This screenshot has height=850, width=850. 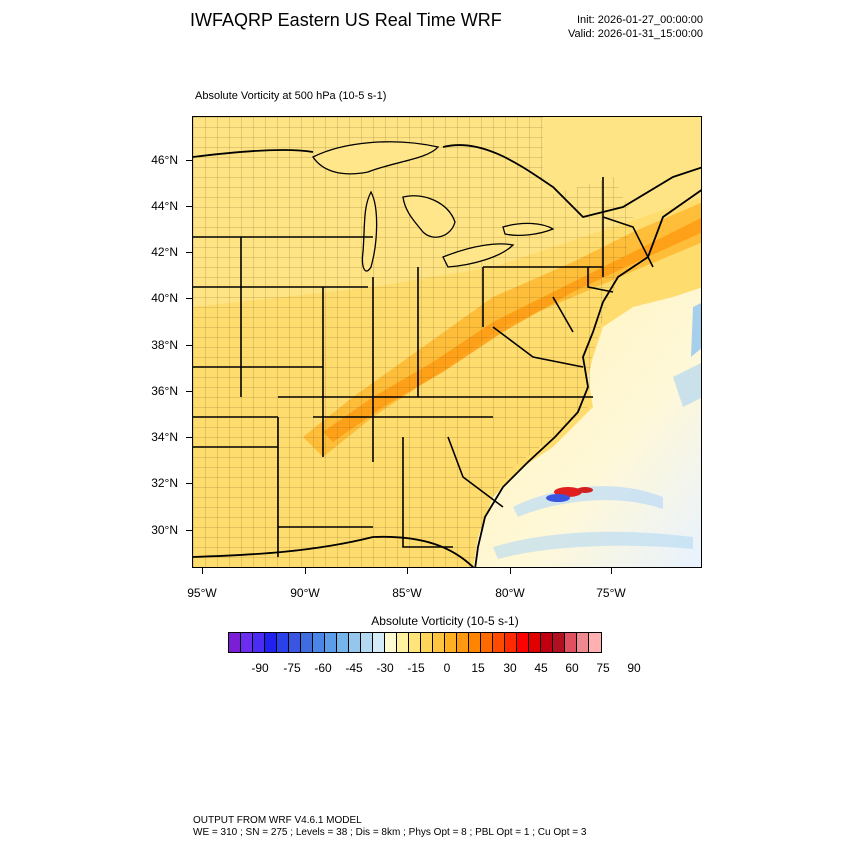 What do you see at coordinates (164, 345) in the screenshot?
I see `lat-label-38n: 38°N` at bounding box center [164, 345].